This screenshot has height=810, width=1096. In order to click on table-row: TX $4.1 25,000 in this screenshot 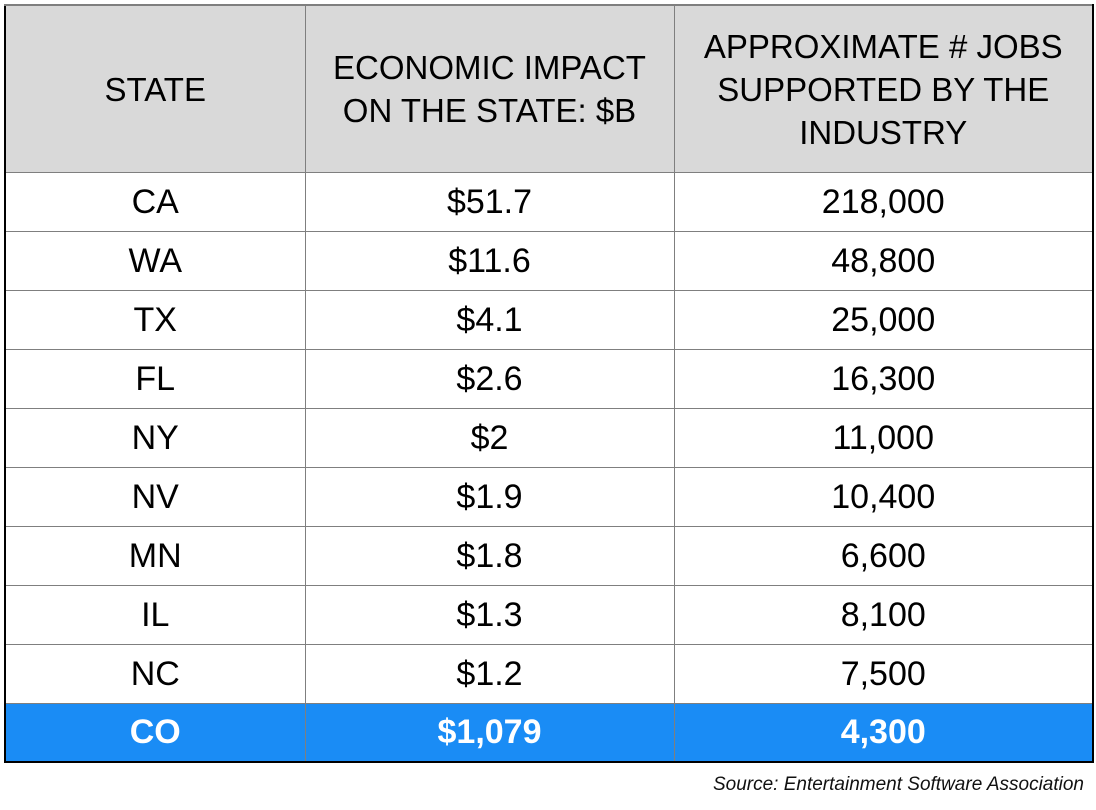, I will do `click(549, 320)`.